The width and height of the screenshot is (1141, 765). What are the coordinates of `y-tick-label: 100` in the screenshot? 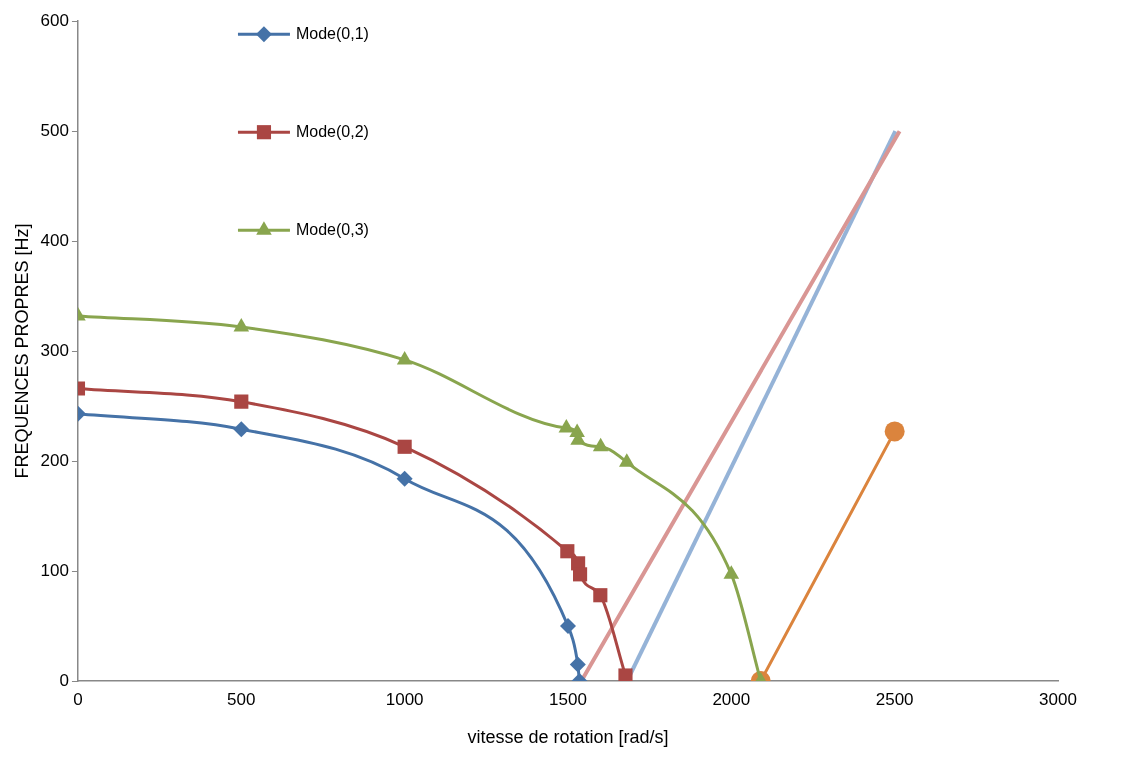 It's located at (54, 570).